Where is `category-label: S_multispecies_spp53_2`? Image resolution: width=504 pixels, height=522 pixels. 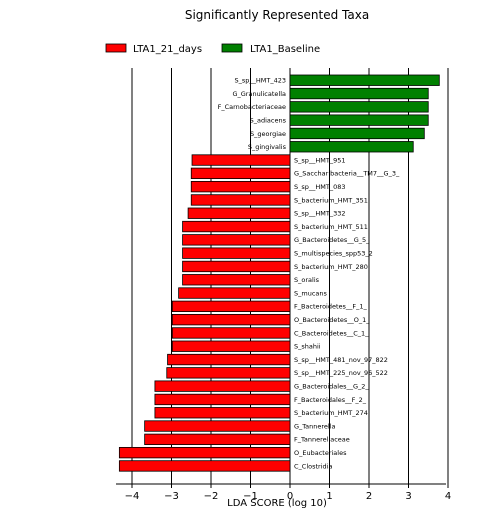
category-label: S_multispecies_spp53_2 is located at coordinates (333, 253).